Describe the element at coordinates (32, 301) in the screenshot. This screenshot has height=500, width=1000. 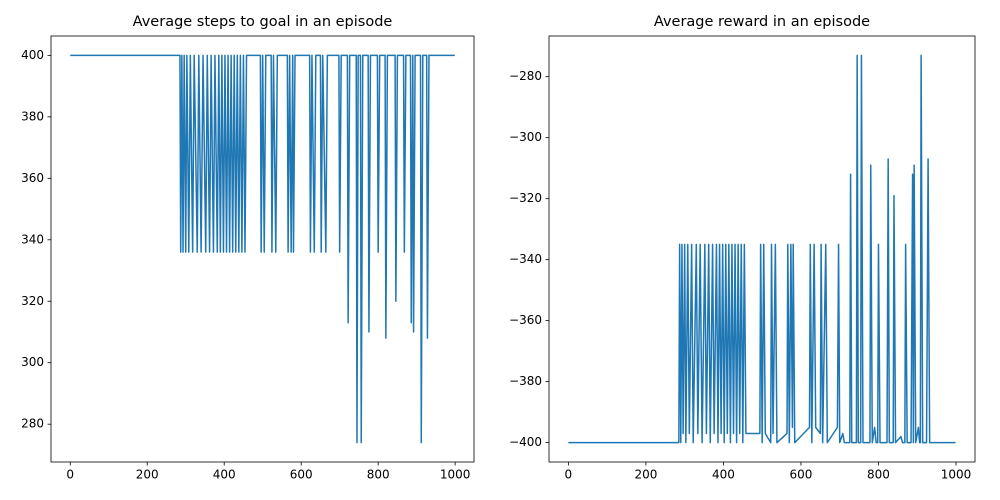
I see `y-tick-label: 320` at that location.